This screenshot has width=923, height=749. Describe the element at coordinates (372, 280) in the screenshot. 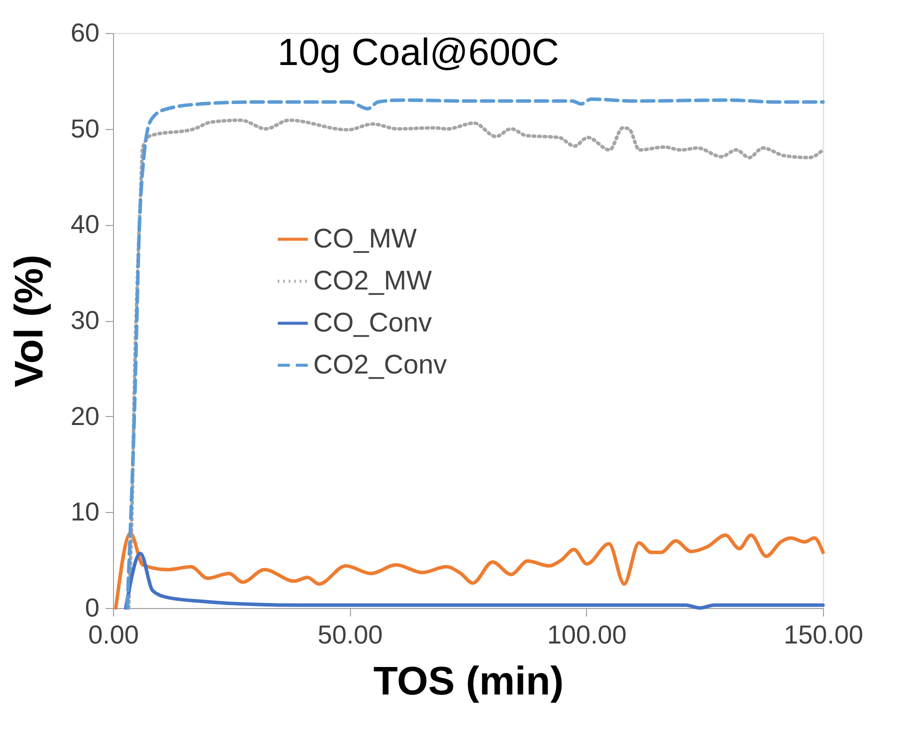

I see `legend-label: CO2_MW` at that location.